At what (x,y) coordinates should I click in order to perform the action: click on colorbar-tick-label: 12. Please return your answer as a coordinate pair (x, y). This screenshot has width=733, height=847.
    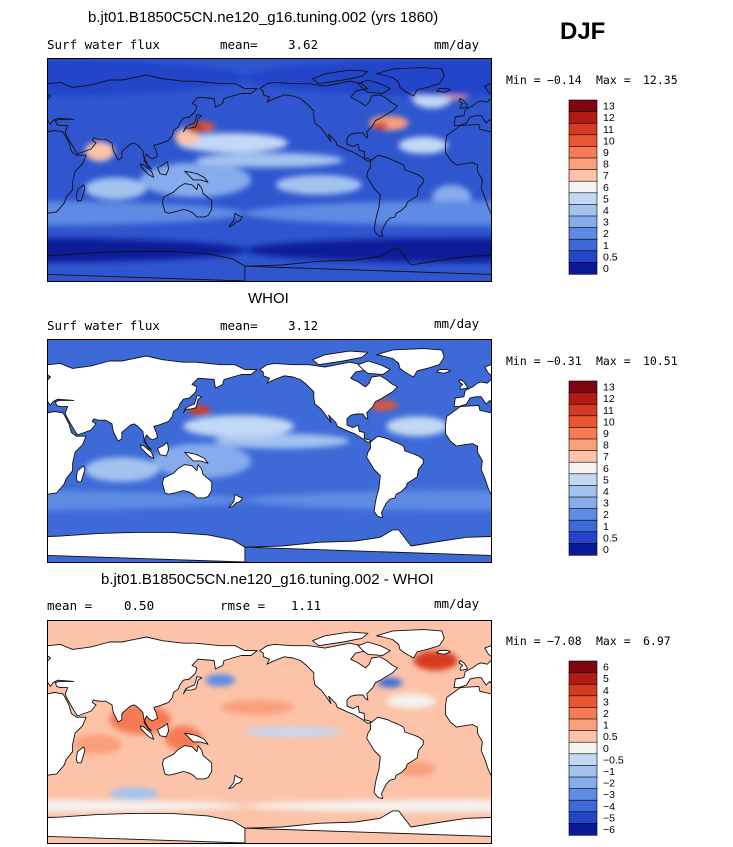
    Looking at the image, I should click on (609, 118).